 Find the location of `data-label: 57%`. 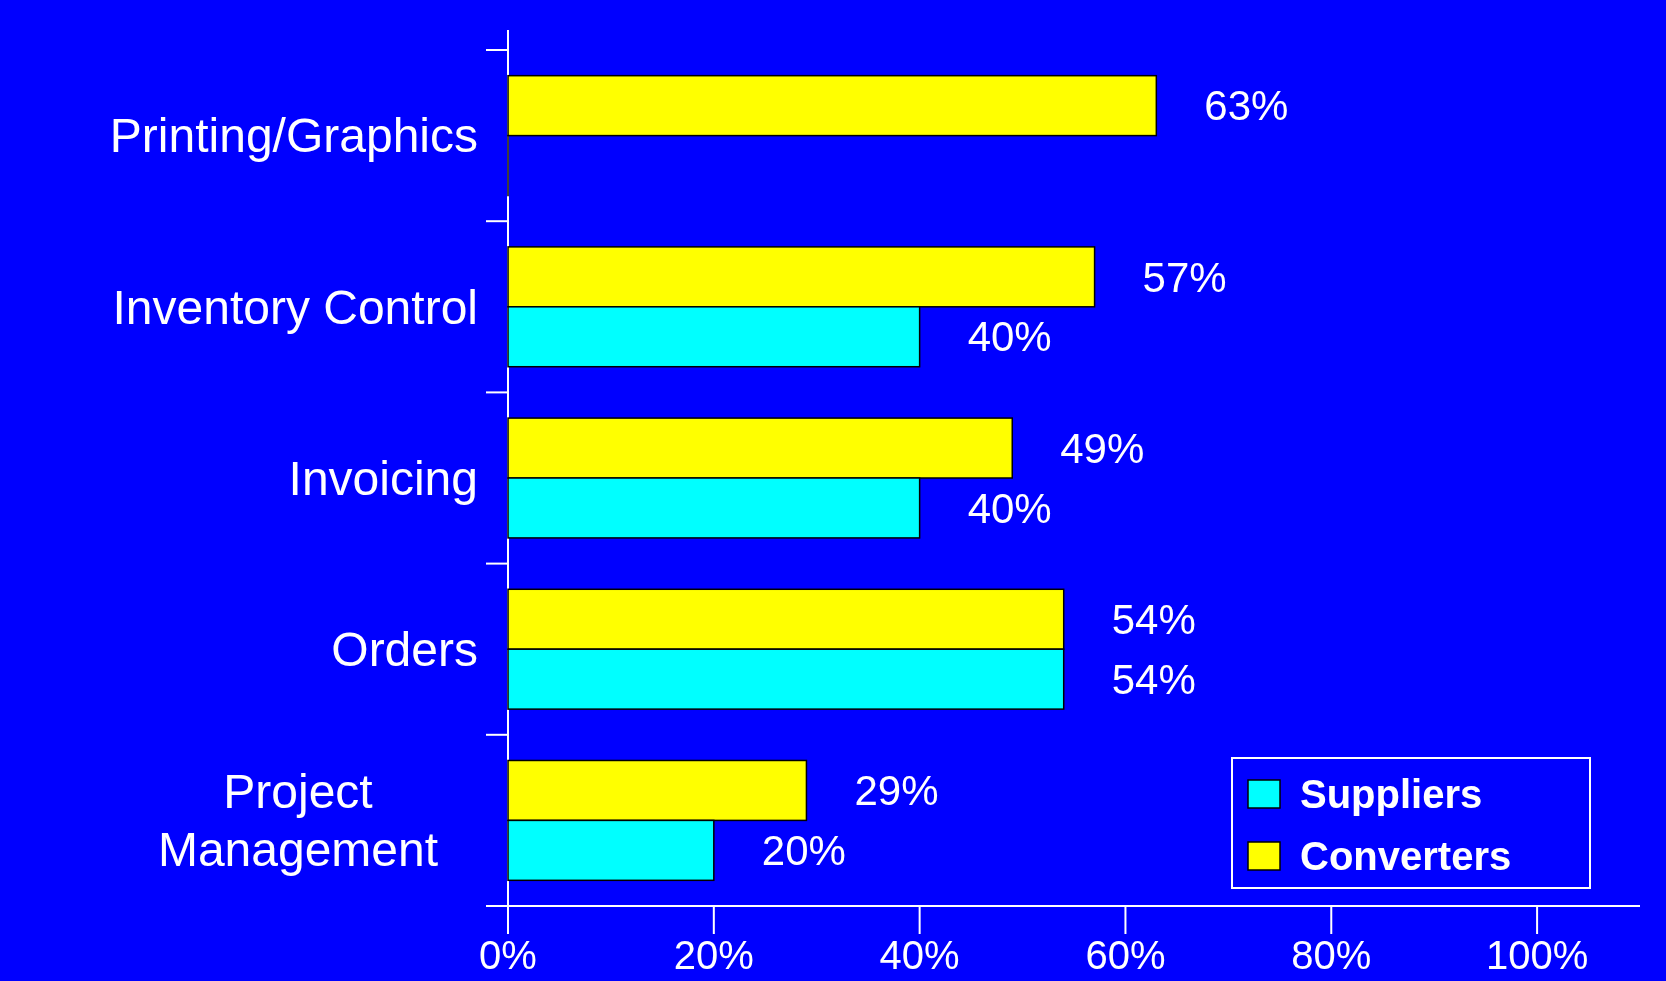

data-label: 57% is located at coordinates (1184, 277).